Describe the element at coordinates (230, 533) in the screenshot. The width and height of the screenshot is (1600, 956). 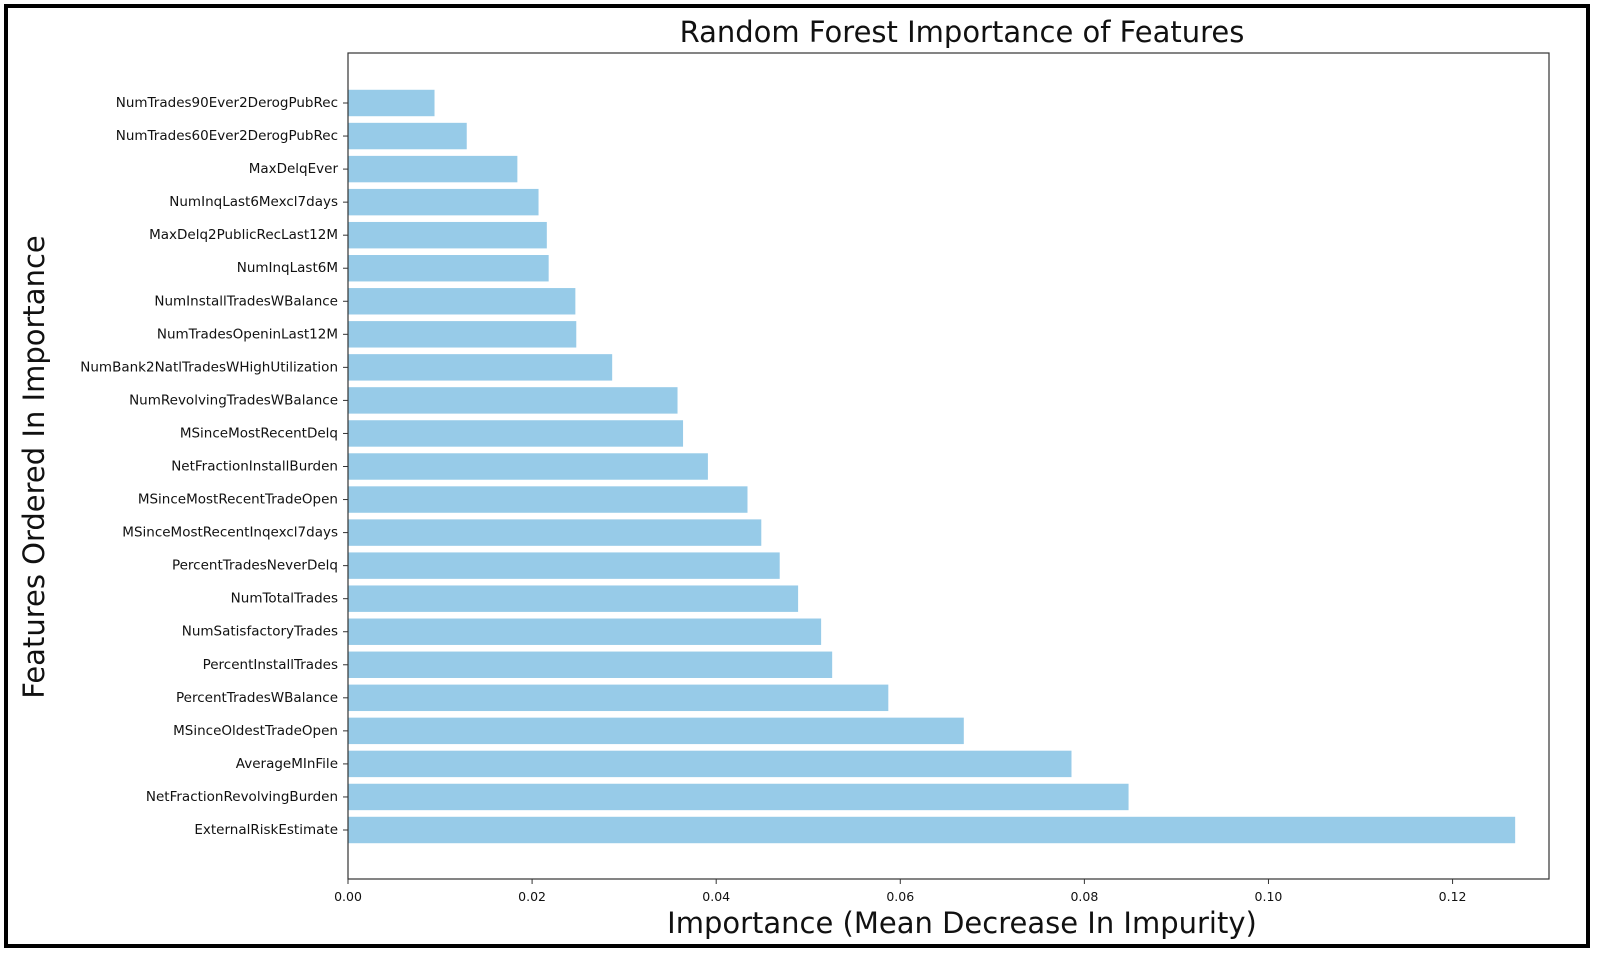
I see `y-tick-label: MSinceMostRecentInqexcl7days` at that location.